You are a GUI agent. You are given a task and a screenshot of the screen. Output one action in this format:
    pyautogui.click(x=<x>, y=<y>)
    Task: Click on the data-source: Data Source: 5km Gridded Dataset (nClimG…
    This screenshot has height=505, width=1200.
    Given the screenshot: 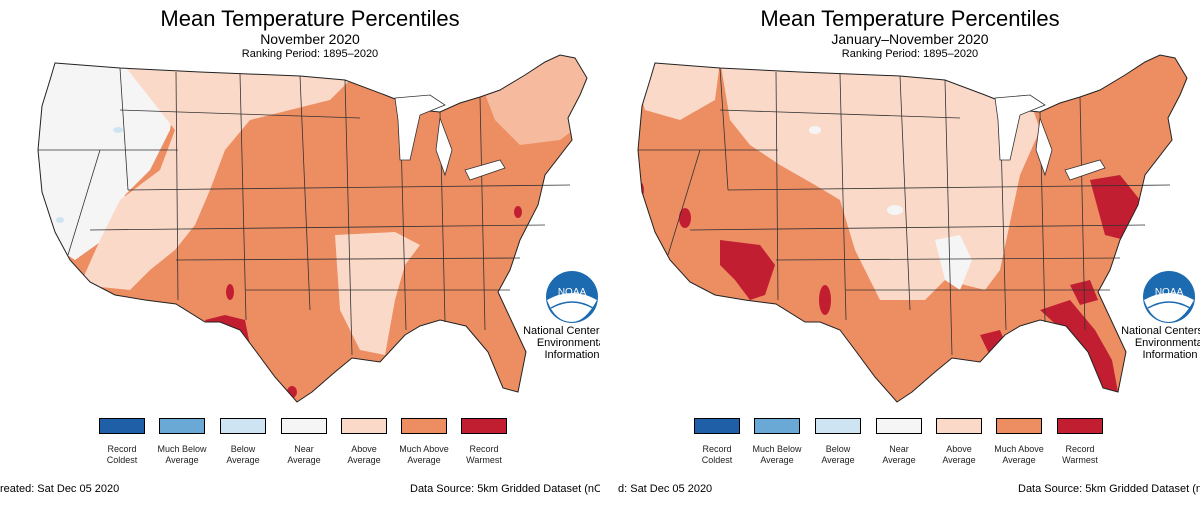 What is the action you would take?
    pyautogui.click(x=505, y=489)
    